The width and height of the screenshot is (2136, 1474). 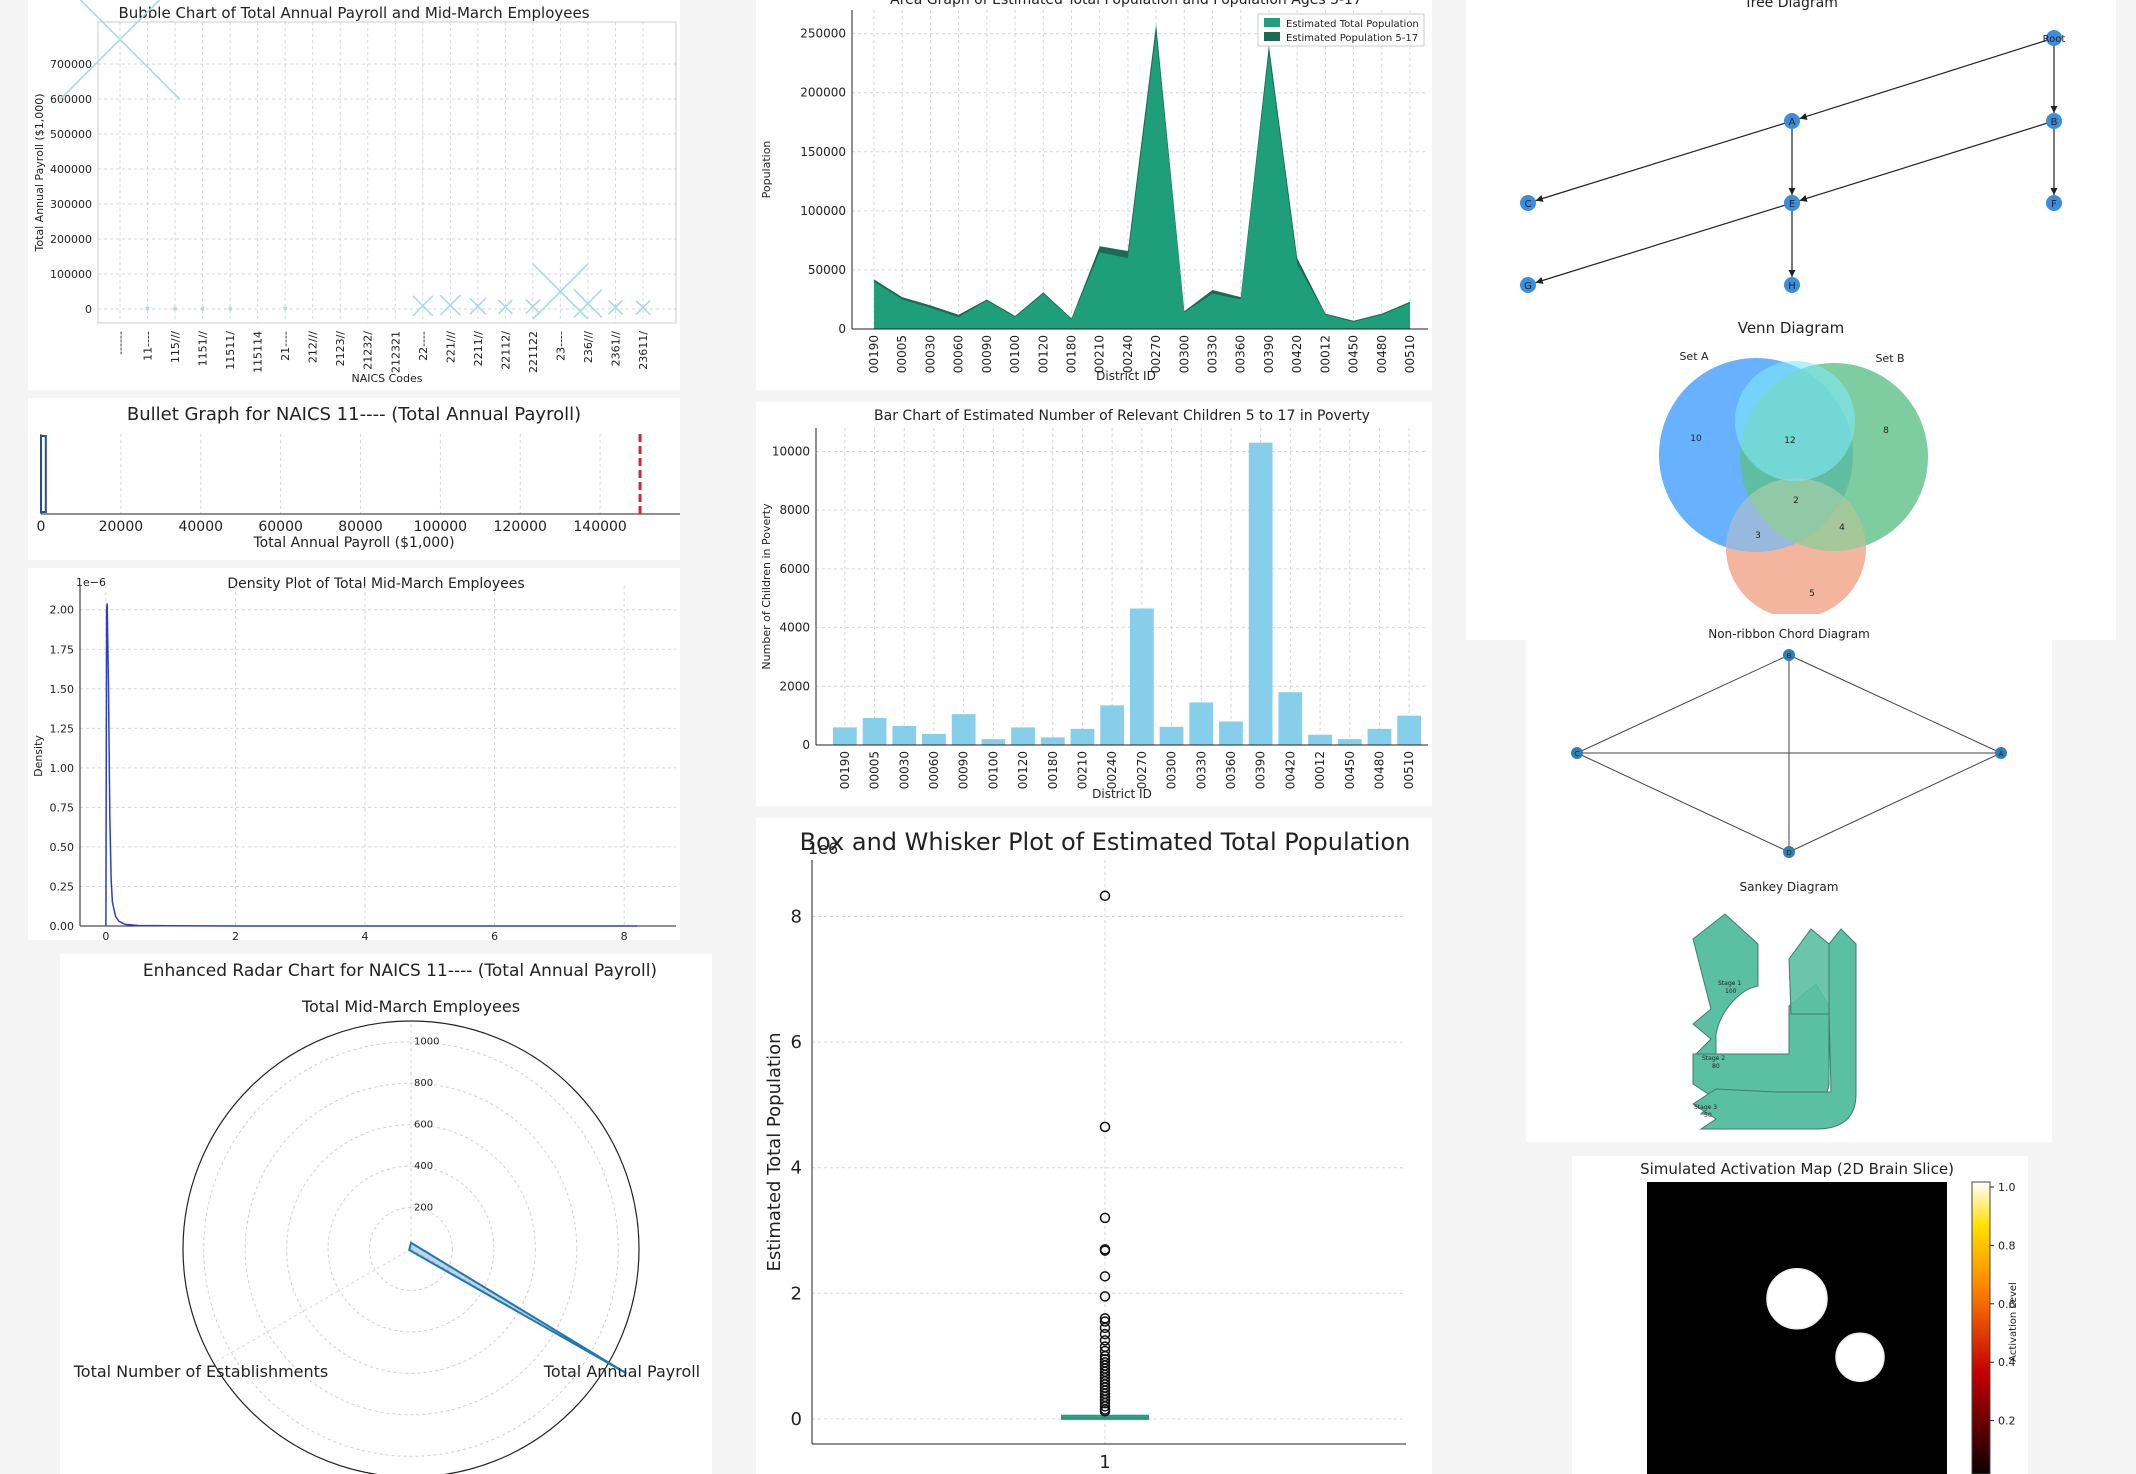 I want to click on density-line, so click(x=371, y=765).